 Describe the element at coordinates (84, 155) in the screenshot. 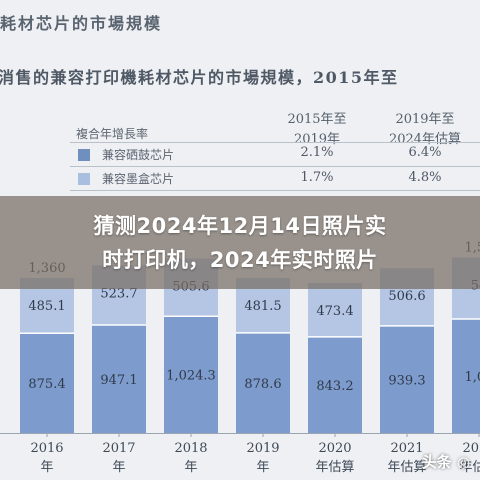

I see `legend-swatch-selenium` at that location.